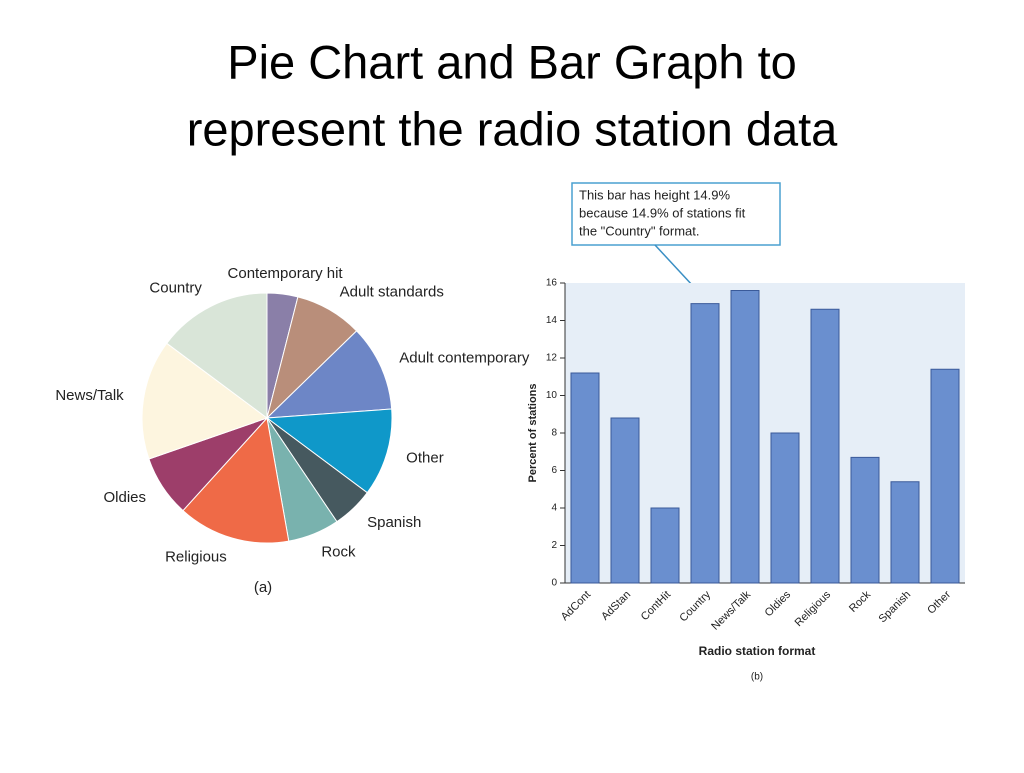 The height and width of the screenshot is (773, 1024). Describe the element at coordinates (552, 358) in the screenshot. I see `y-tick-label: 12` at that location.